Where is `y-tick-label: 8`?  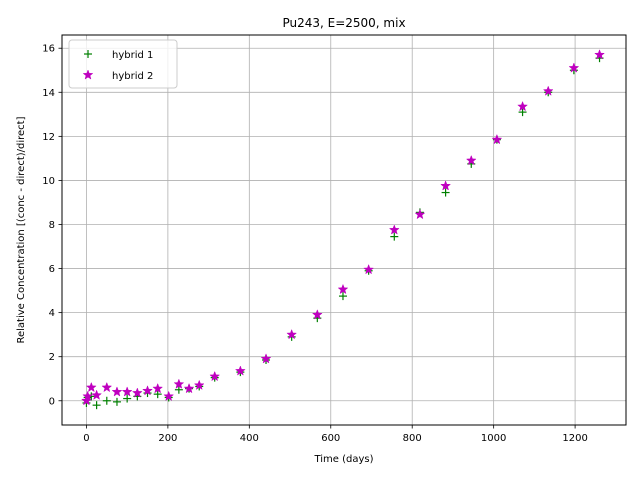 y-tick-label: 8 is located at coordinates (52, 225).